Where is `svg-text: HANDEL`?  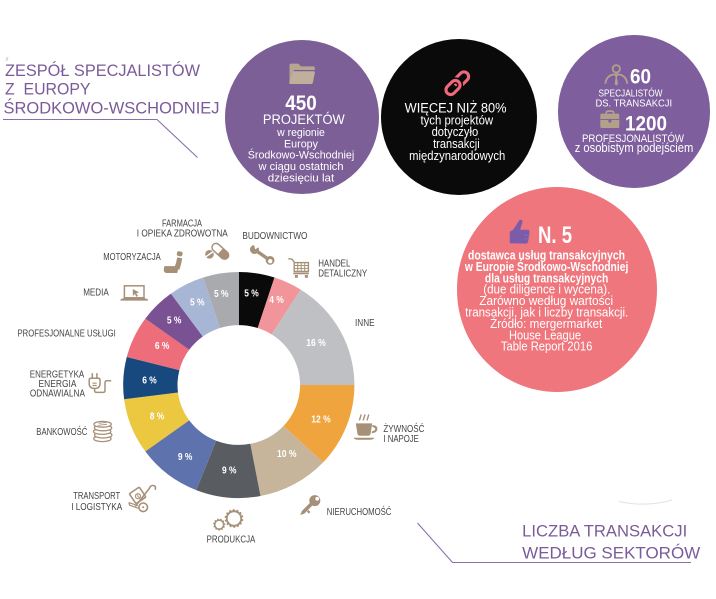
svg-text: HANDEL is located at coordinates (334, 263).